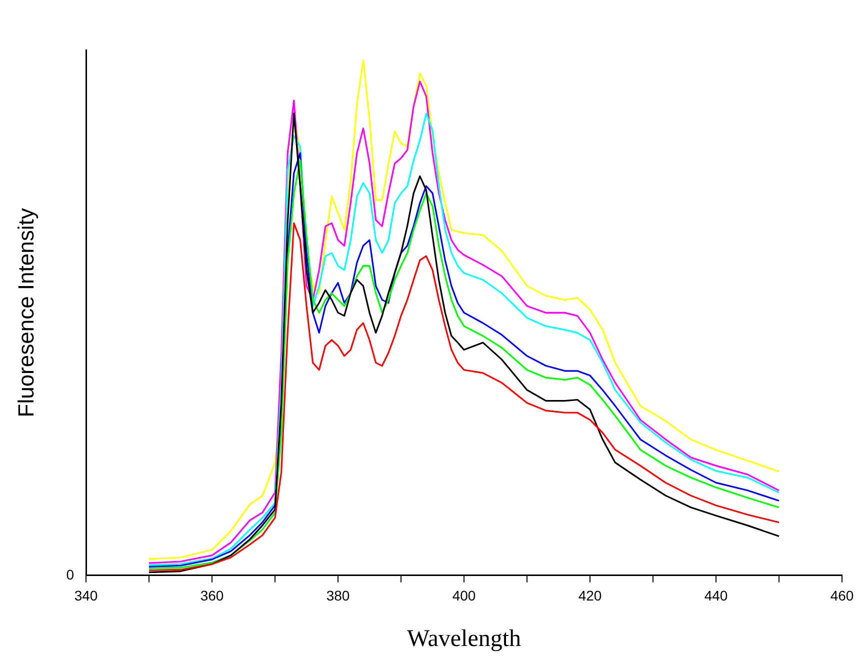 The image size is (860, 660). I want to click on x-tick-label: 360, so click(212, 596).